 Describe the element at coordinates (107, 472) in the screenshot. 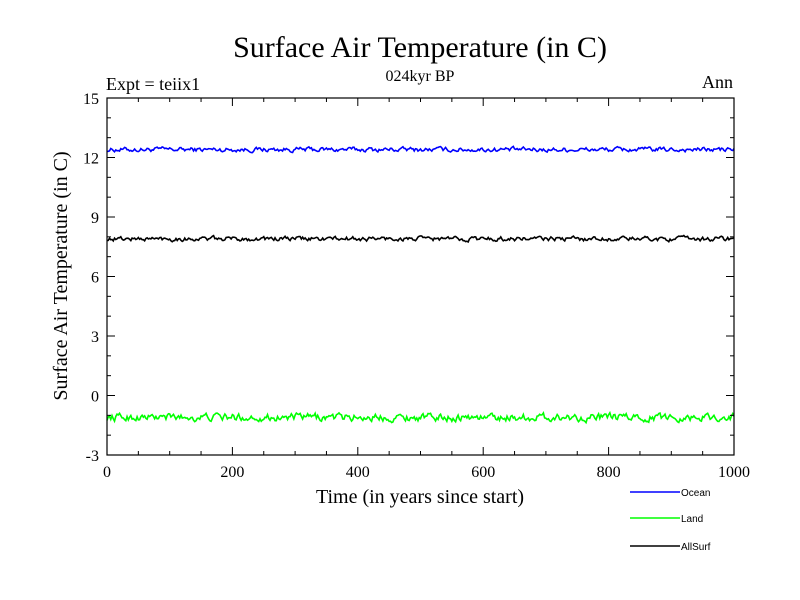

I see `x-tick-label: 0` at that location.